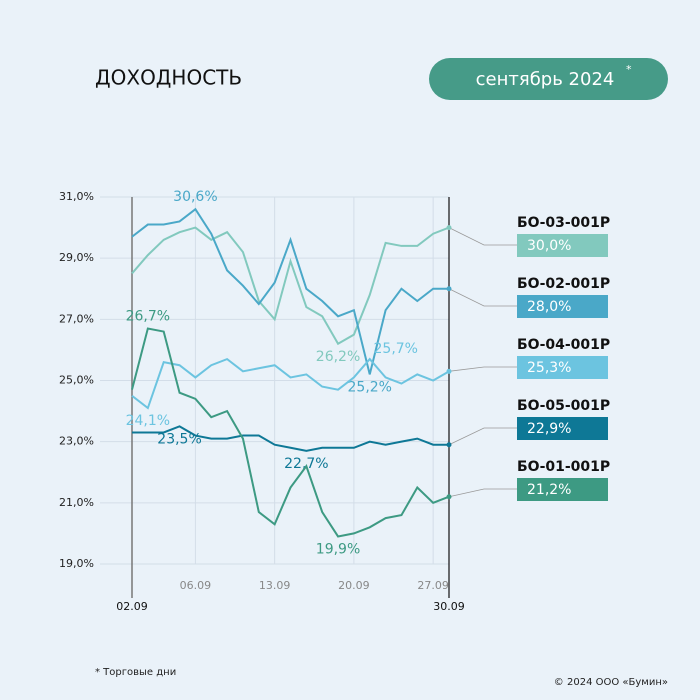  I want to click on y-tick-label: 19,0%, so click(76, 563).